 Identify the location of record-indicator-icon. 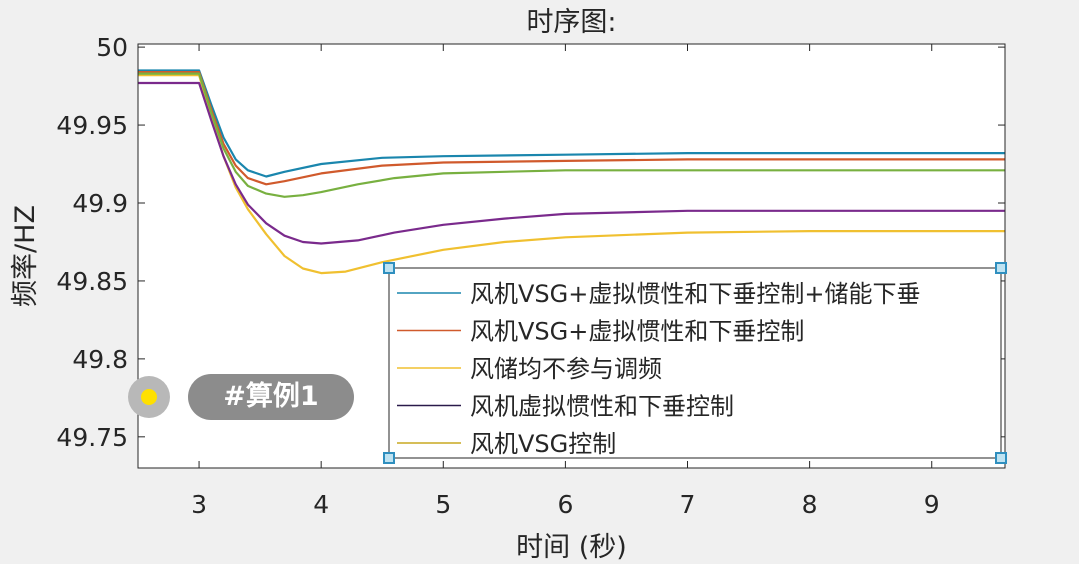
(149, 397).